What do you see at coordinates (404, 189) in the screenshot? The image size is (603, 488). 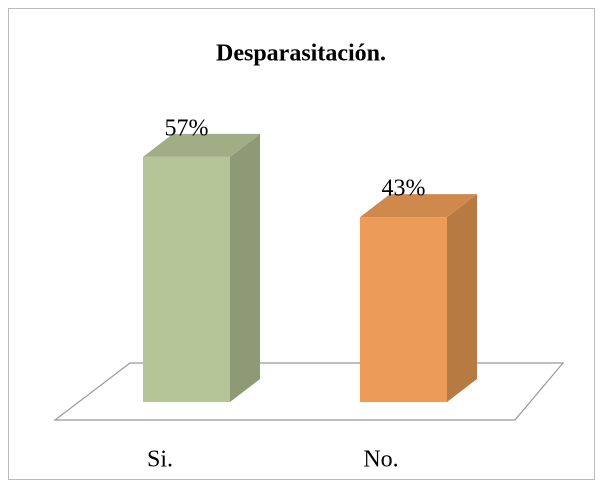 I see `data-label: 43%` at bounding box center [404, 189].